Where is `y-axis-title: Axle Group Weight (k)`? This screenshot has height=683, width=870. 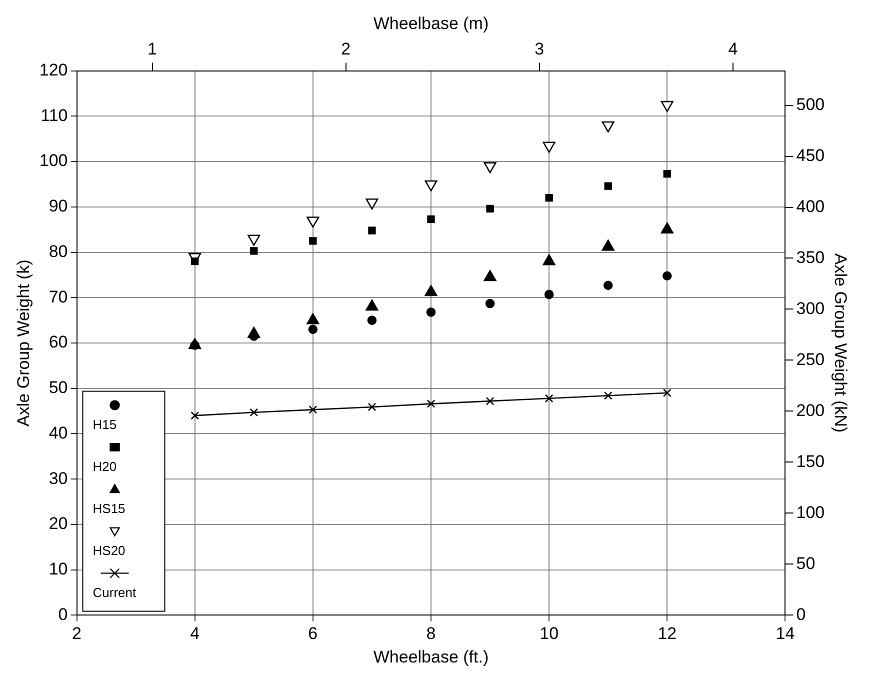 y-axis-title: Axle Group Weight (k) is located at coordinates (23, 343).